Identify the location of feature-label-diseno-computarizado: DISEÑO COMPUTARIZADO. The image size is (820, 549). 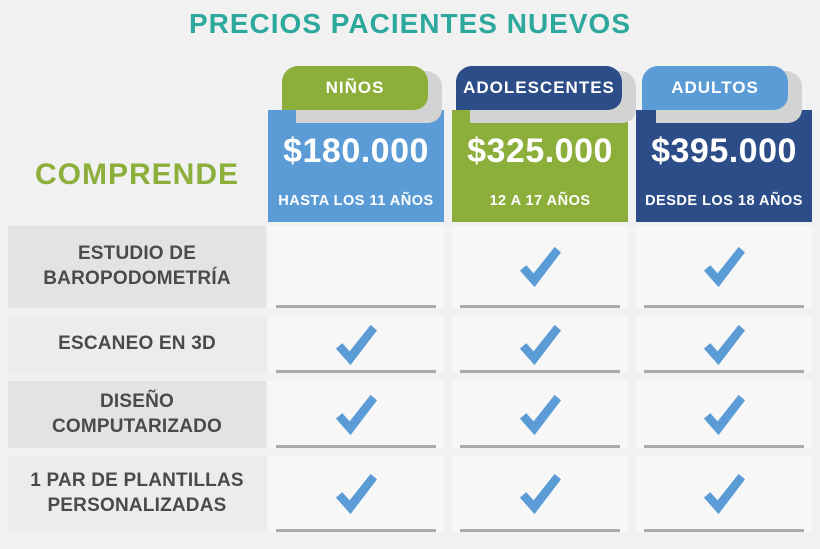
(137, 414).